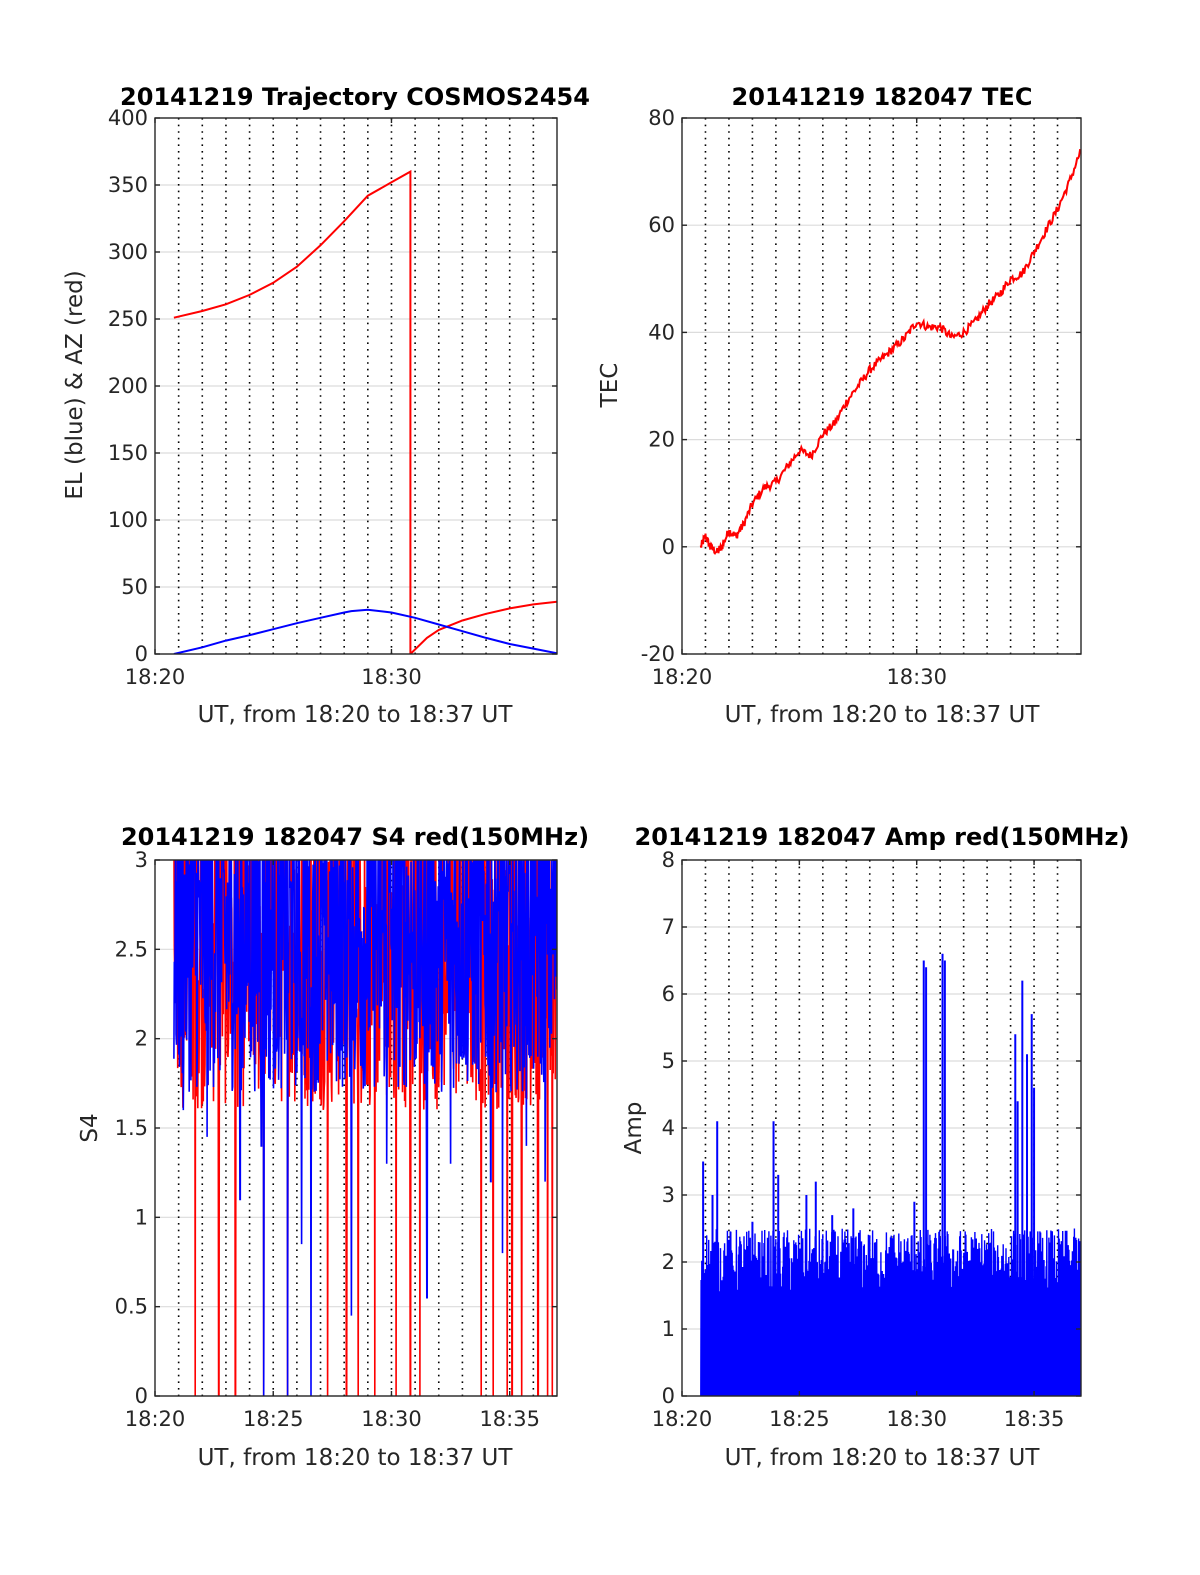 The width and height of the screenshot is (1200, 1575). I want to click on panel-trajectory-xlabel: UT, from 18:20 to 18:37 UT, so click(356, 715).